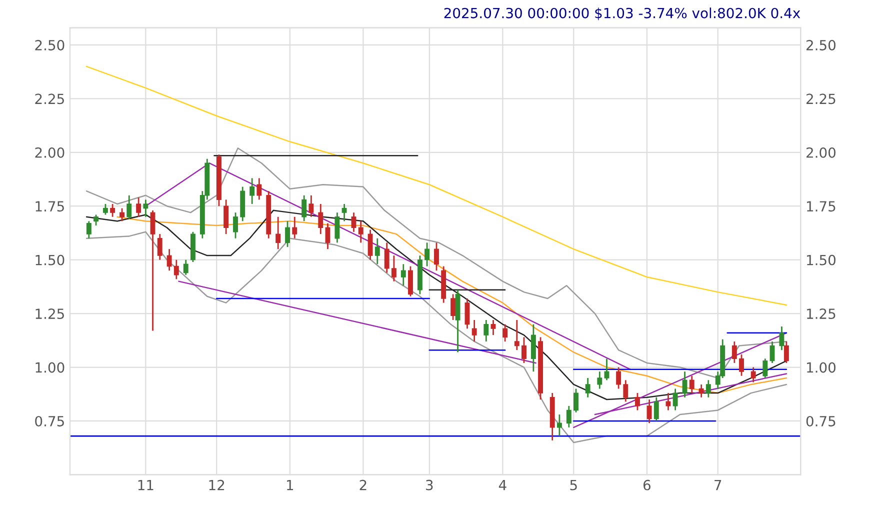 The image size is (875, 505). Describe the element at coordinates (50, 314) in the screenshot. I see `y-tick-label: 1.25` at that location.